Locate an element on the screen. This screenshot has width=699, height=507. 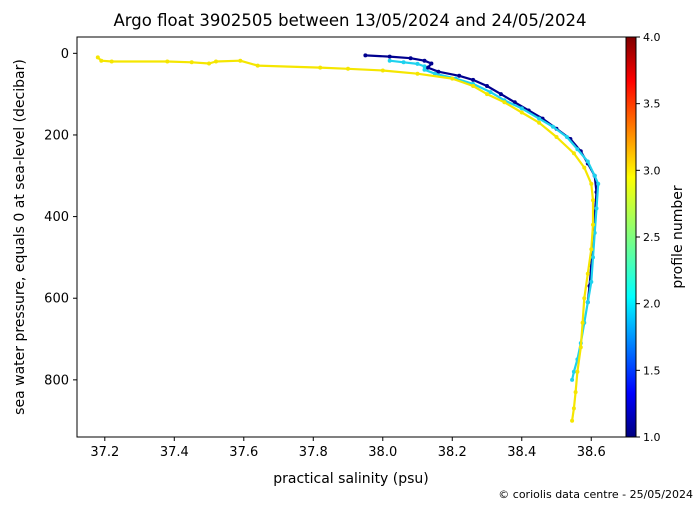
colorbar-tick-label: 2.5 is located at coordinates (652, 237).